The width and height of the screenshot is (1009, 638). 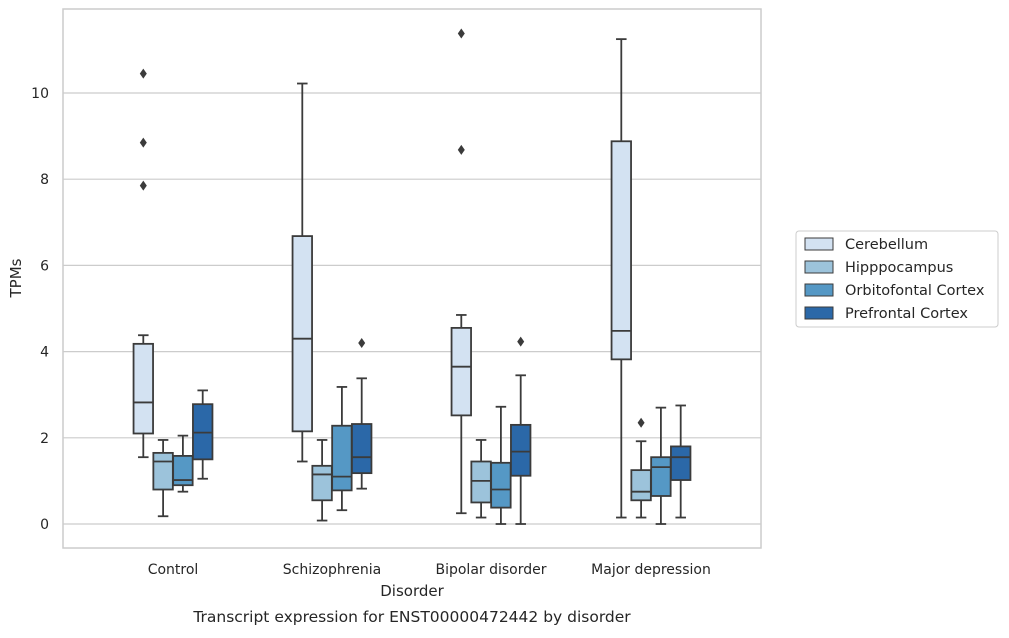 I want to click on y-tick-label-10: 10, so click(x=40, y=94).